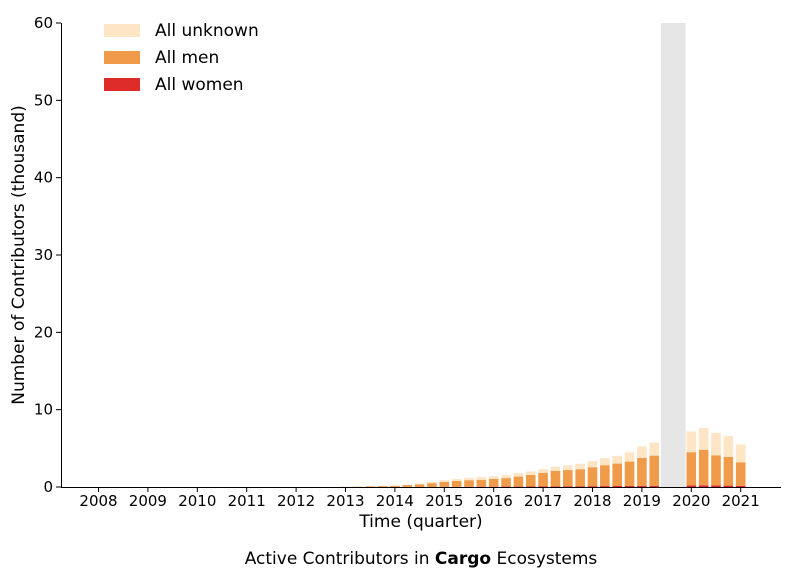 This screenshot has width=792, height=576. I want to click on y-ticks: 0 10 20 30 40 50 60, so click(47, 255).